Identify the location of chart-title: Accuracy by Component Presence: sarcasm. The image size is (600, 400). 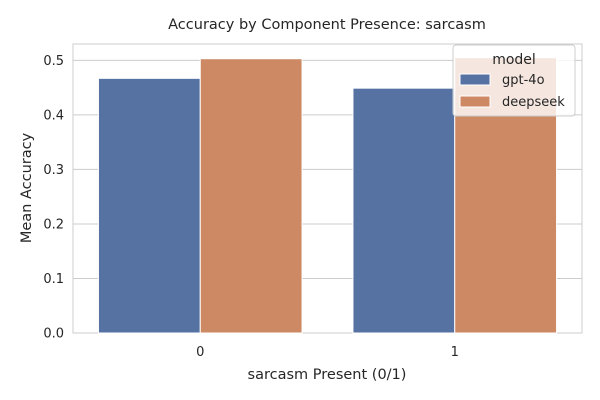
(327, 25).